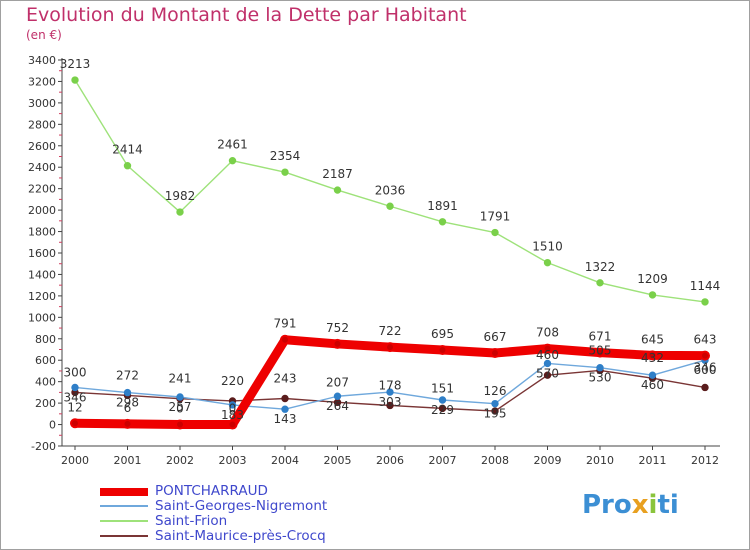 This screenshot has width=750, height=550. What do you see at coordinates (705, 370) in the screenshot?
I see `data-label: 600` at bounding box center [705, 370].